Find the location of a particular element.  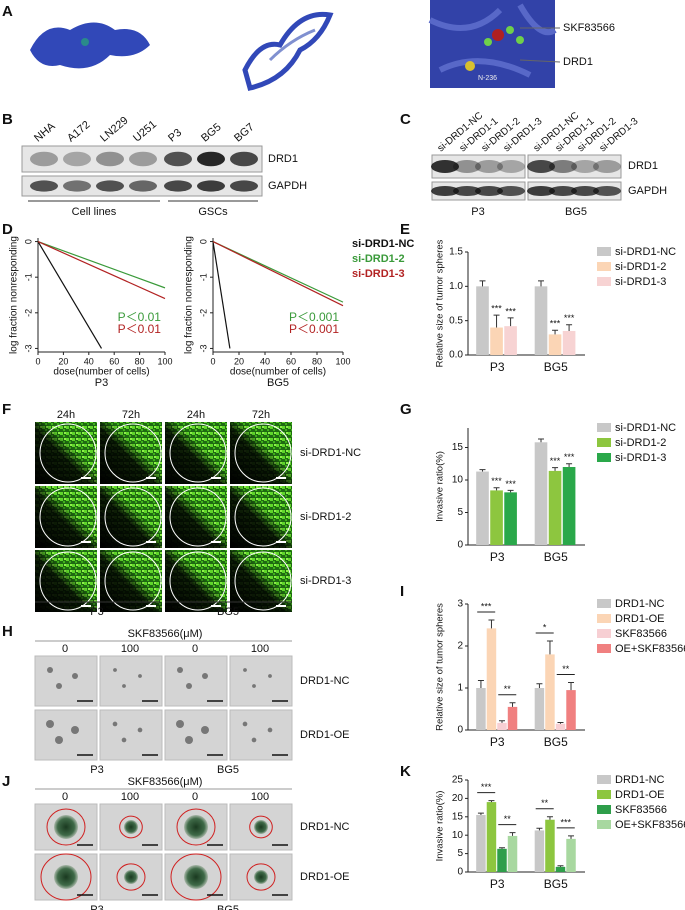

panel-letter: K is located at coordinates (405, 771).